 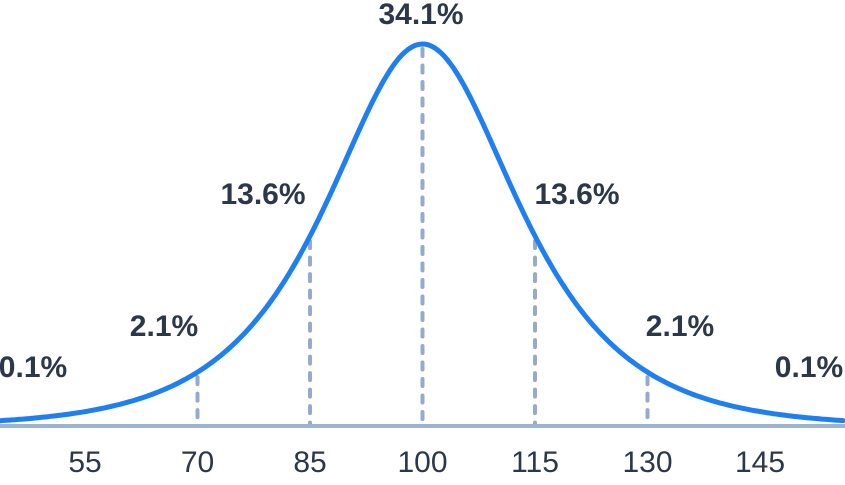 What do you see at coordinates (680, 326) in the screenshot?
I see `percent-label-right-2sd: 2.1%` at bounding box center [680, 326].